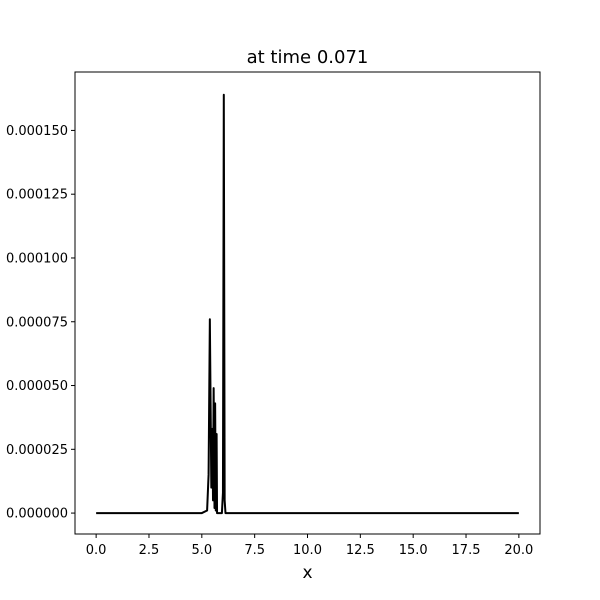 This screenshot has height=600, width=600. What do you see at coordinates (307, 550) in the screenshot?
I see `x-tick-label: 10.0` at bounding box center [307, 550].